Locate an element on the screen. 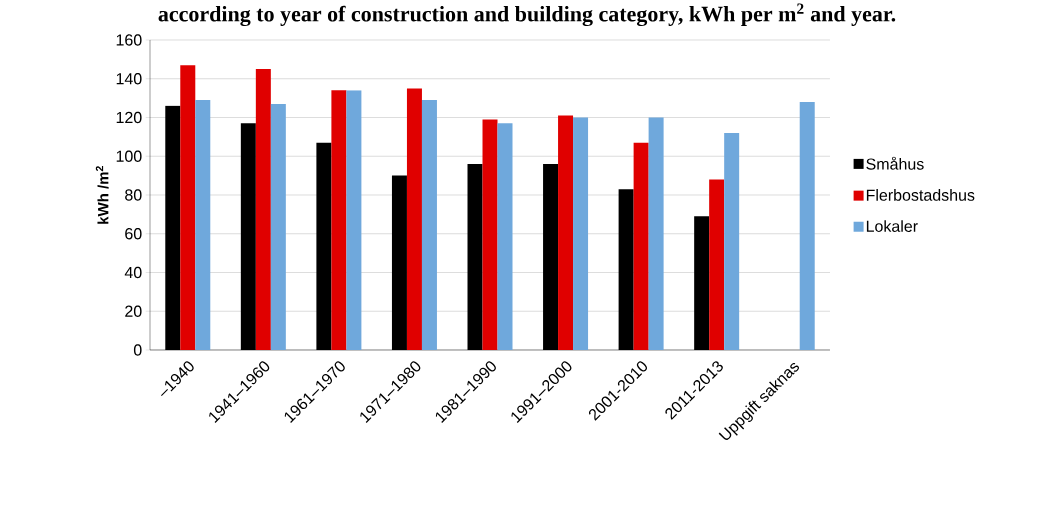 The height and width of the screenshot is (508, 1055). y-tick-label: 120 is located at coordinates (129, 117).